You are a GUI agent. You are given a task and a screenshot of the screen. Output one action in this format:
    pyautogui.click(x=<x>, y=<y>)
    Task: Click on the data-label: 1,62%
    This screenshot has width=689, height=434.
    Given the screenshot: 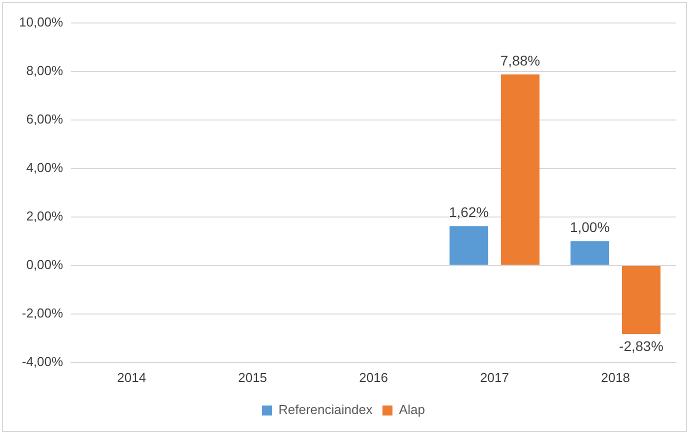 What is the action you would take?
    pyautogui.click(x=468, y=212)
    